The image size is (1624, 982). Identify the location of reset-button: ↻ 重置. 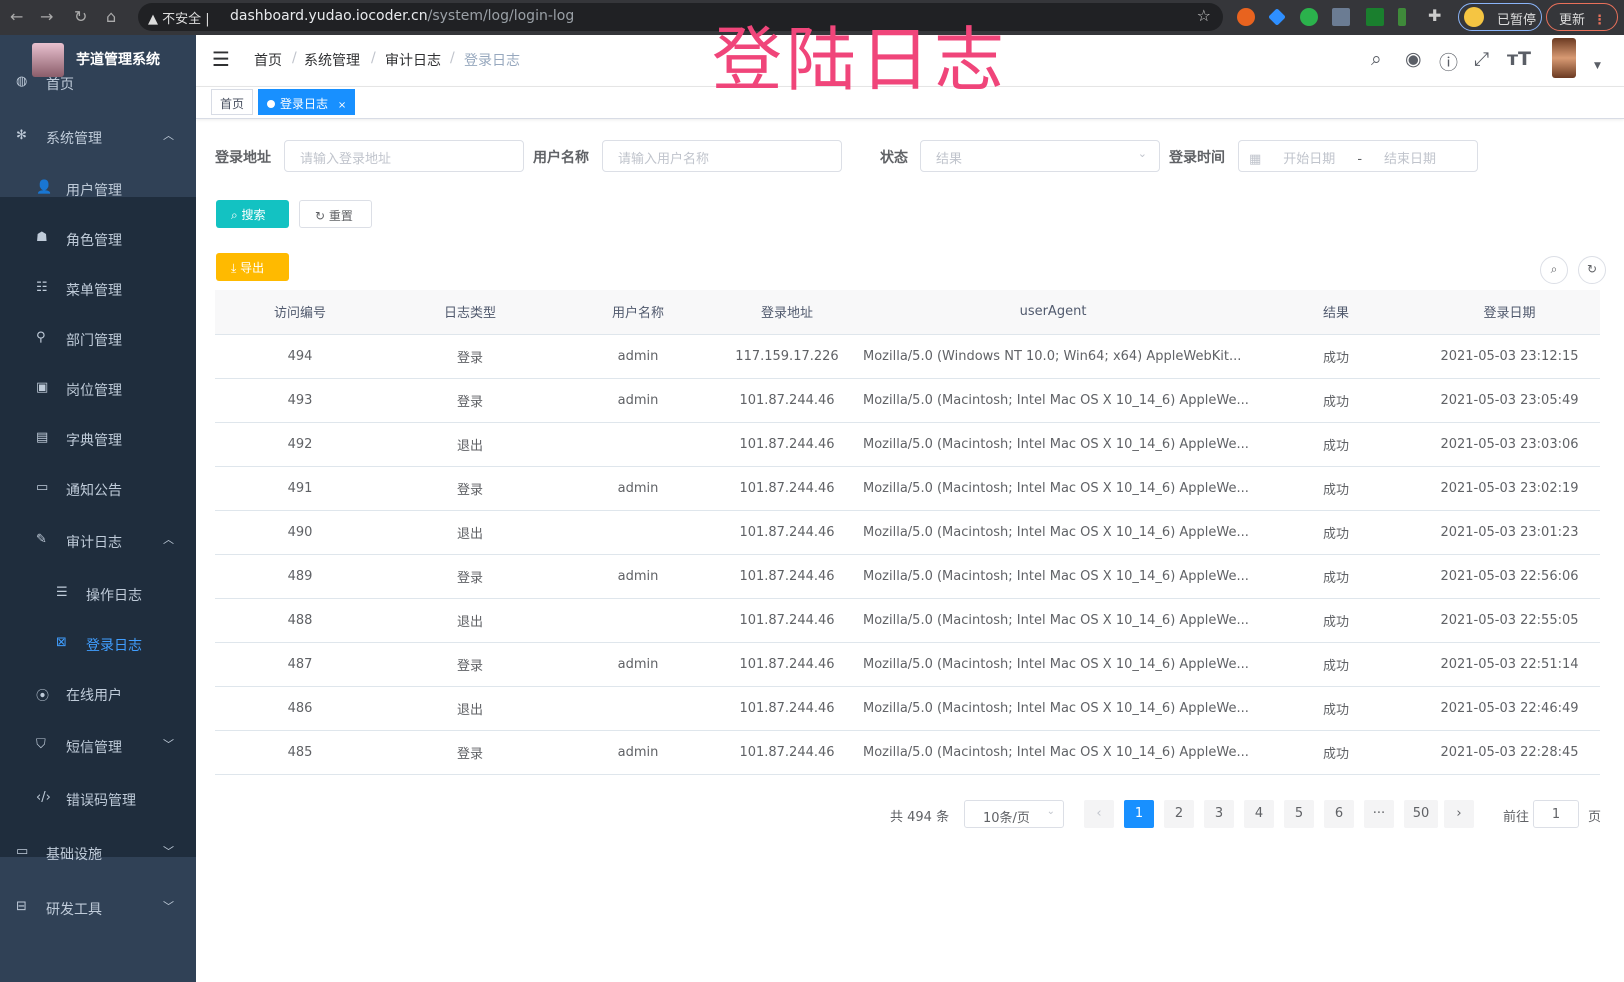
(335, 214).